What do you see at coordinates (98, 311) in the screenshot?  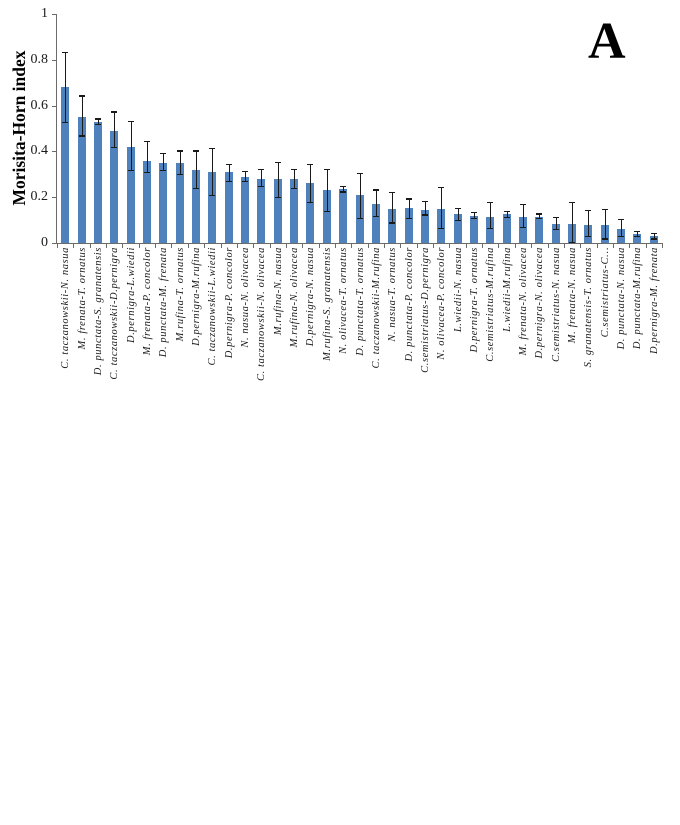 I see `category-label: D. punctata-S. granatensis` at bounding box center [98, 311].